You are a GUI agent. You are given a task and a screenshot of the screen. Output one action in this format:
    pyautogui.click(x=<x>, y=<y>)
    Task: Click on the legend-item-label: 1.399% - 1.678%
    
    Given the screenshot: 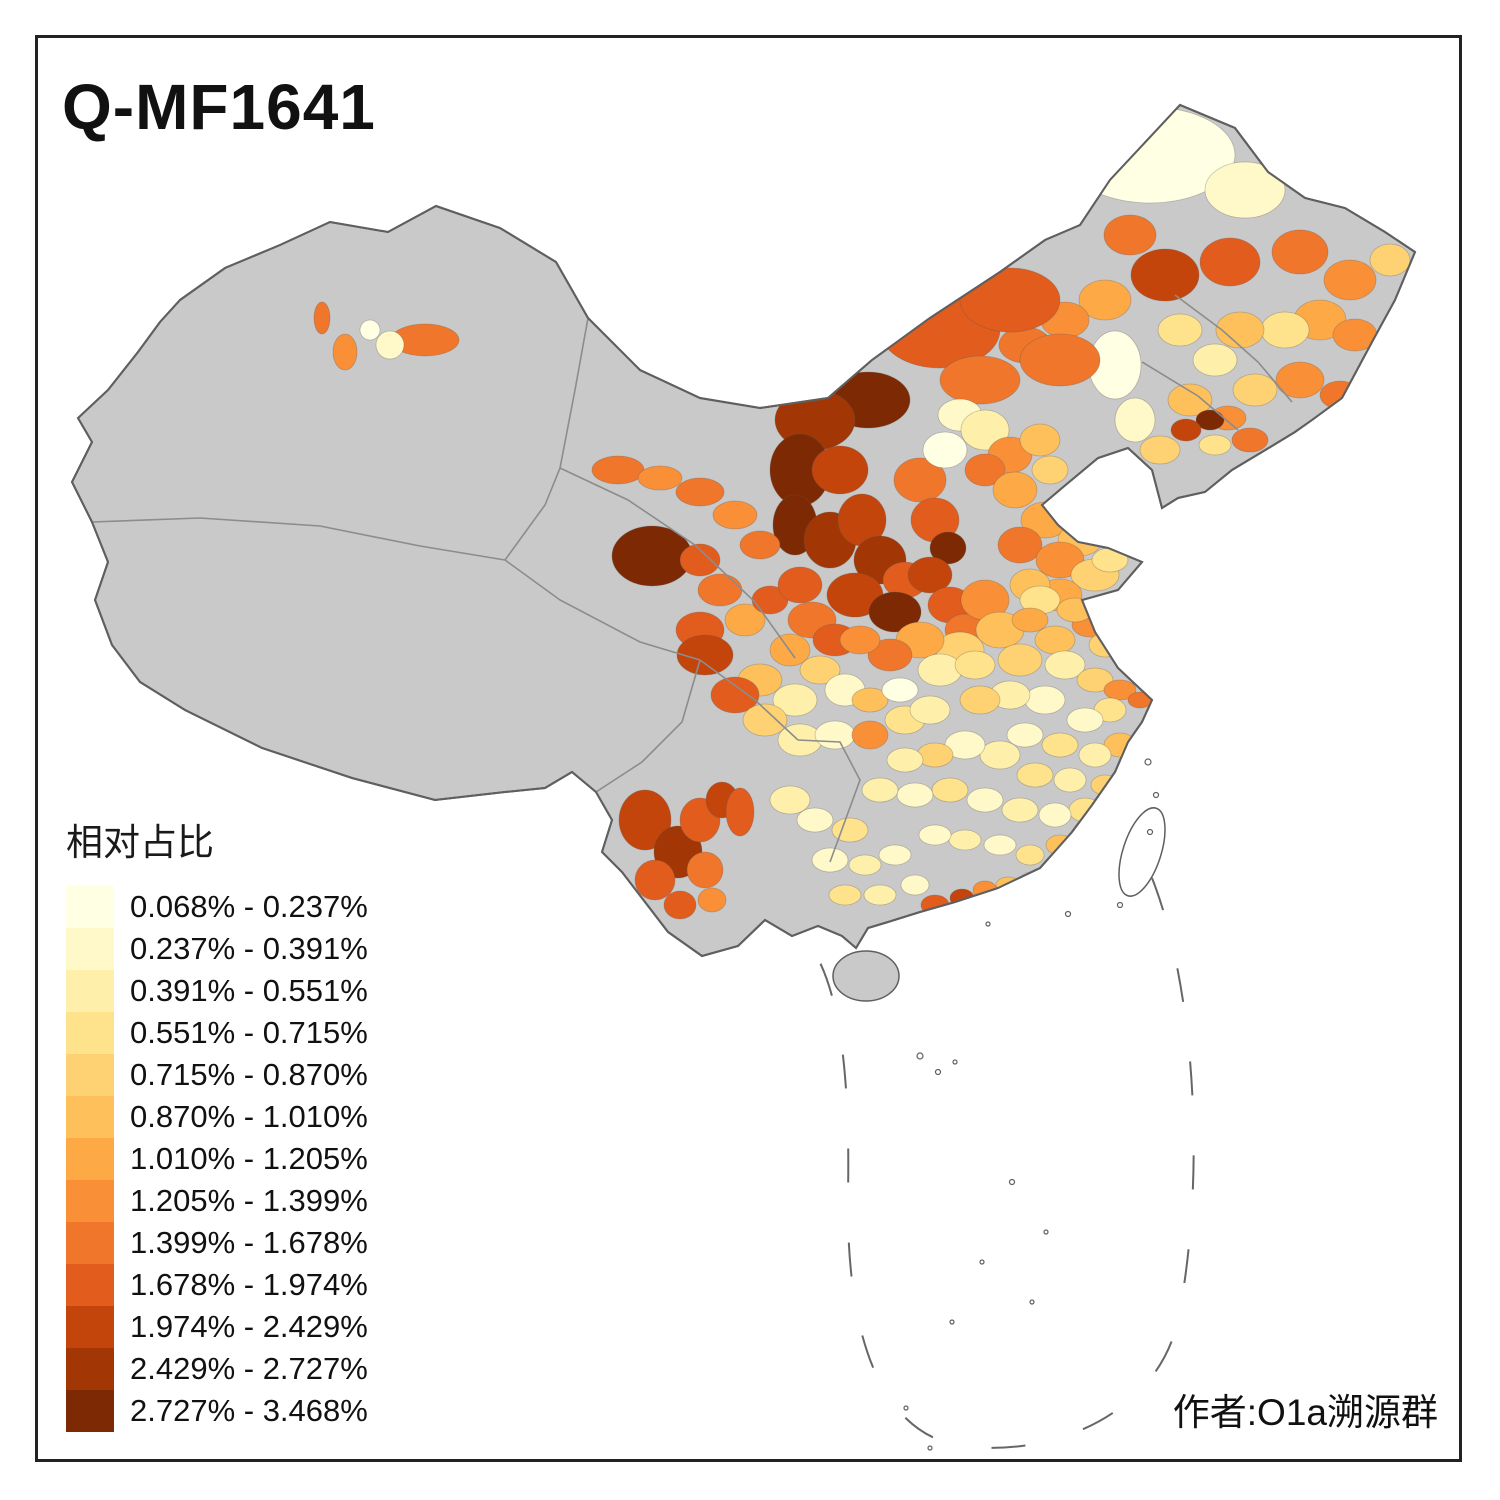 What is the action you would take?
    pyautogui.click(x=249, y=1242)
    